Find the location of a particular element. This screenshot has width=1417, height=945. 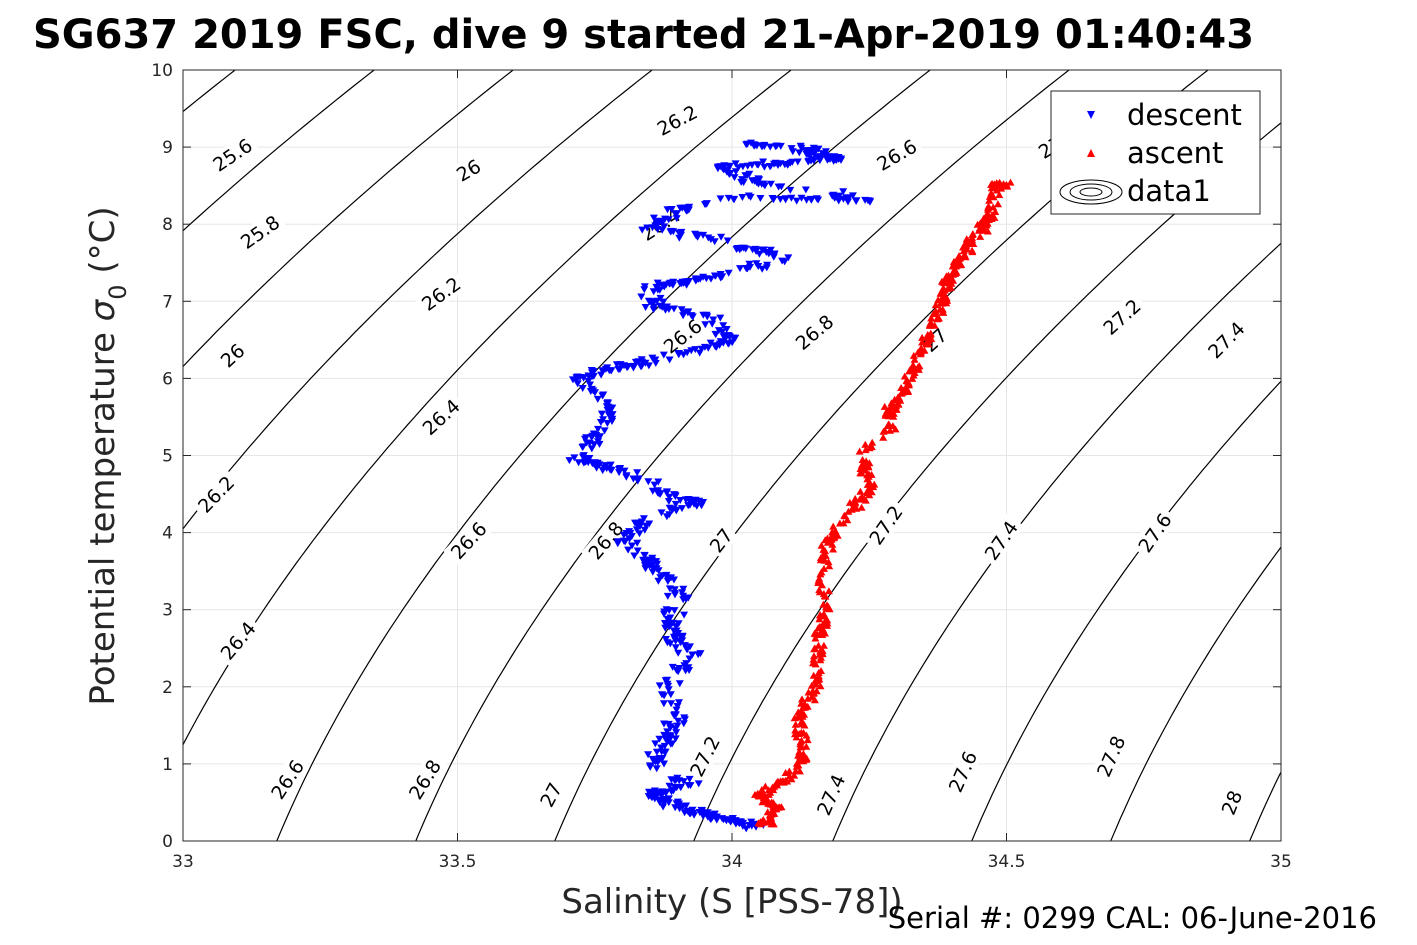

y-tick-label: 6 is located at coordinates (167, 379).